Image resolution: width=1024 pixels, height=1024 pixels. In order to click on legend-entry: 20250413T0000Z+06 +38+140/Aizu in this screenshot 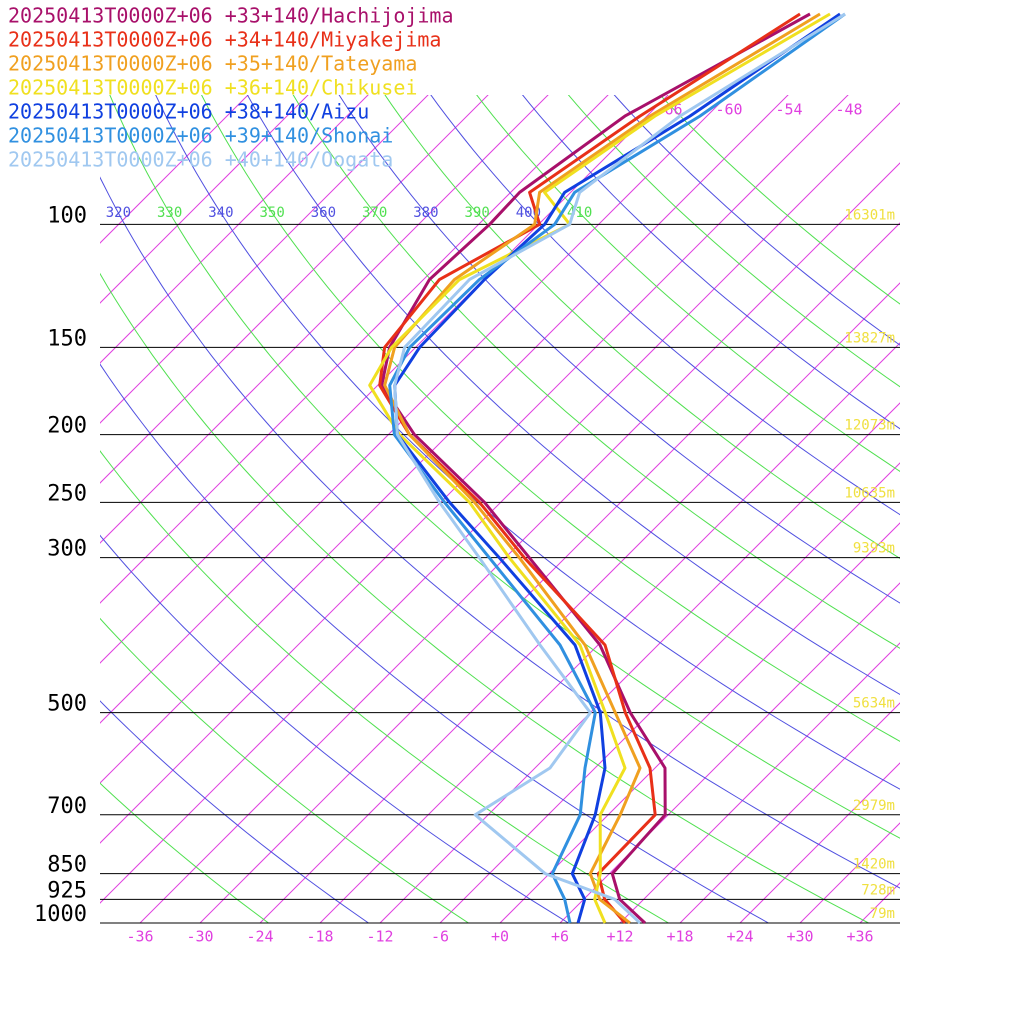, I will do `click(188, 112)`.